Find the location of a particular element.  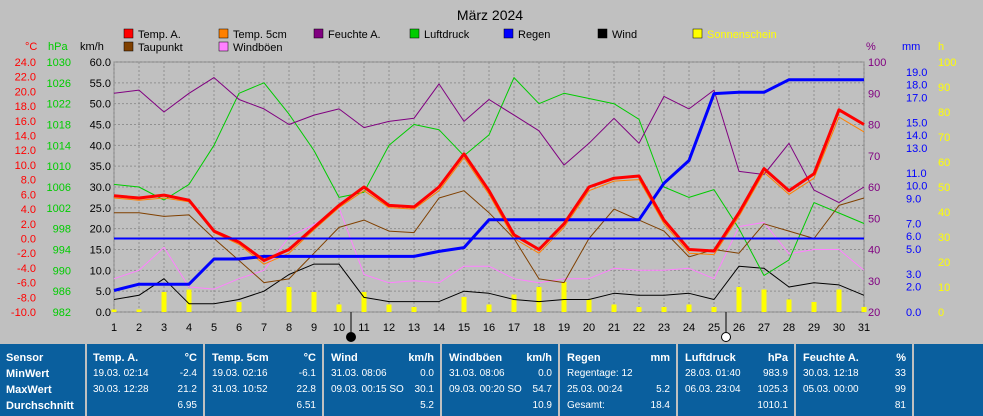

summary-col-unit: hPa is located at coordinates (777, 358).